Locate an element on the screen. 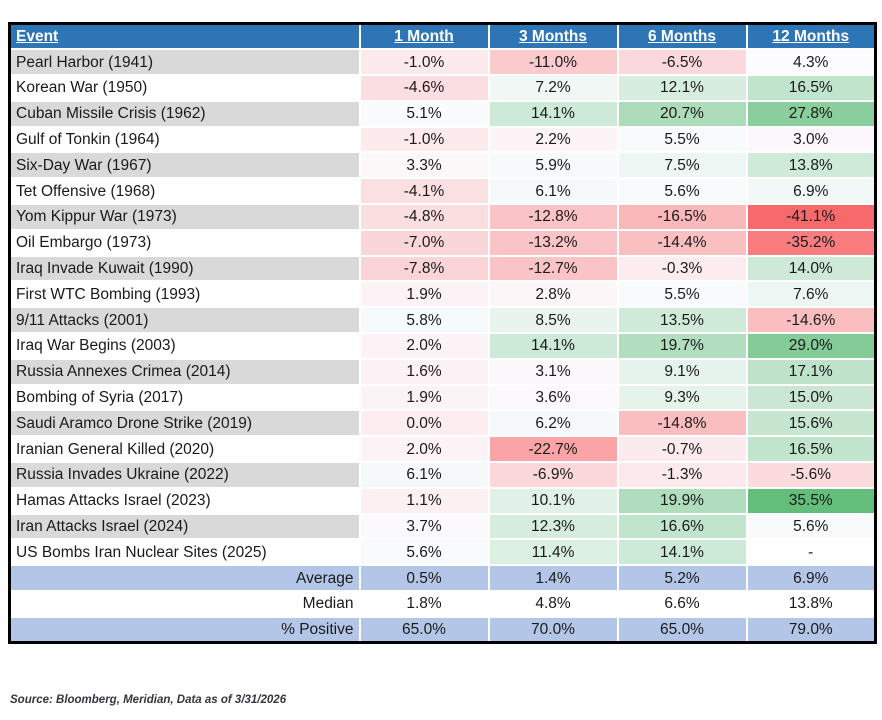  column-header-3-months: 3 Months is located at coordinates (553, 36).